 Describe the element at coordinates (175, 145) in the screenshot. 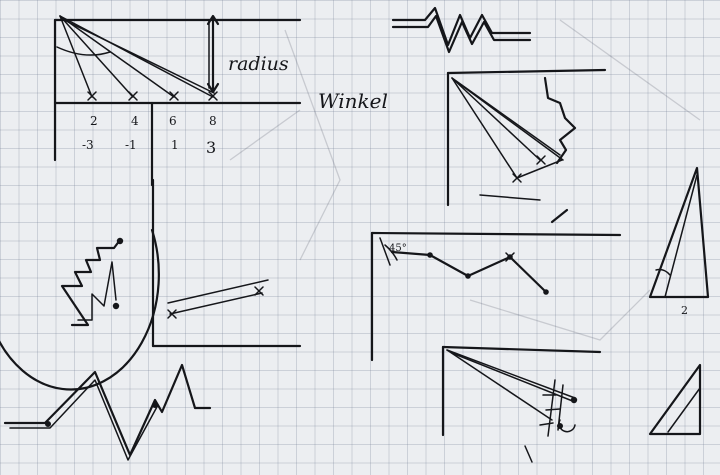

I see `tick-label-bottom: 1` at that location.